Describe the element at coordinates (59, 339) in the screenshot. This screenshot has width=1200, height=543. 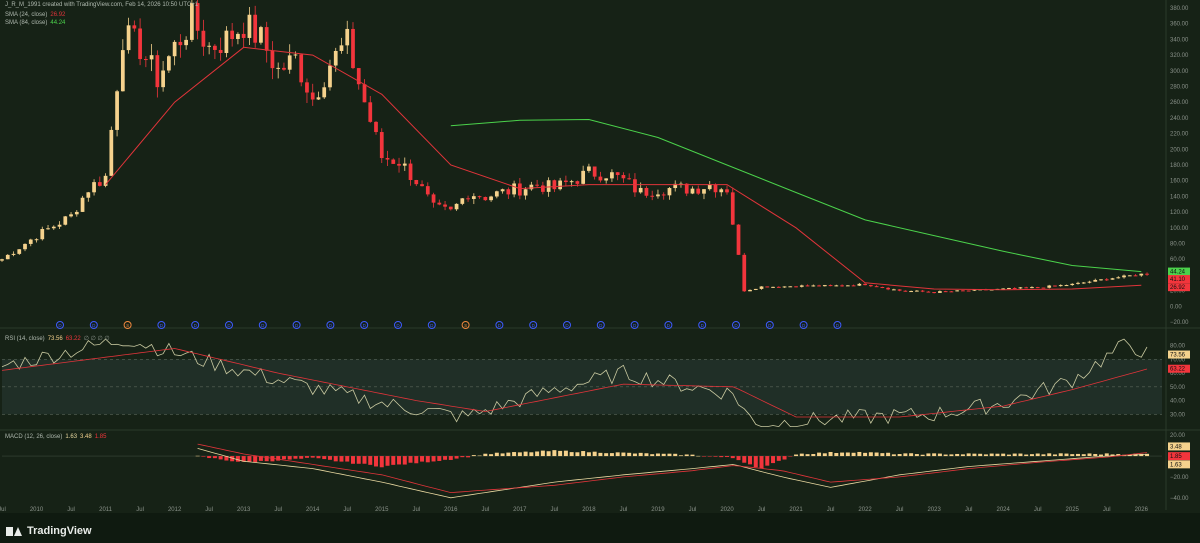
I see `rsi-legend: RSI (14, close) 73.56 63.22 ∅ ∅ ∅ ∅` at that location.